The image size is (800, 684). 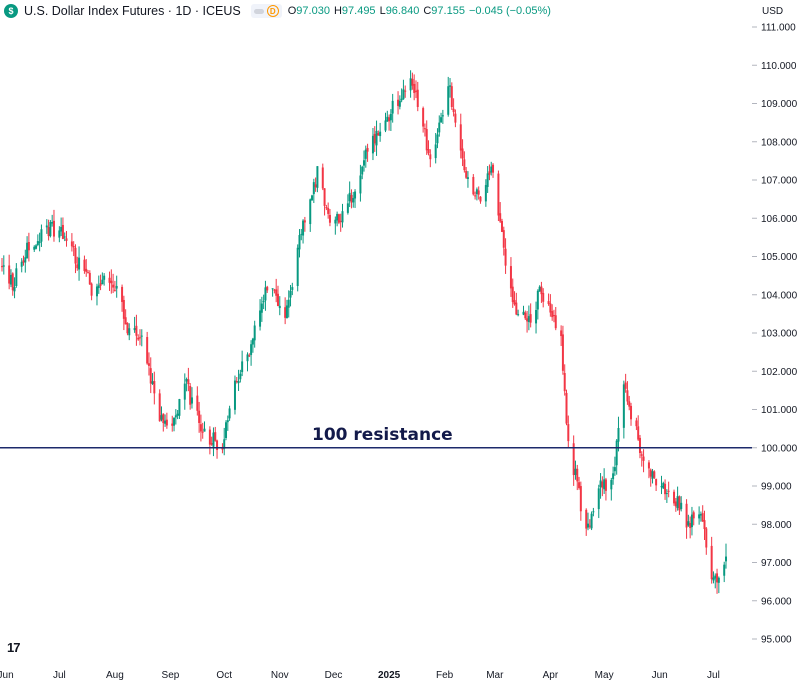 What do you see at coordinates (115, 675) in the screenshot?
I see `time-tick-label: Aug` at bounding box center [115, 675].